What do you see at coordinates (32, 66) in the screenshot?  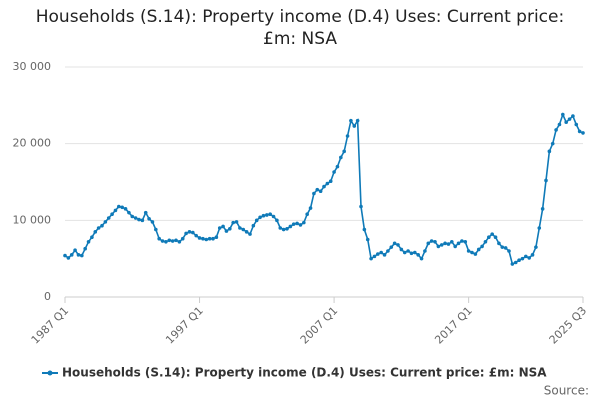 I see `y-tick-label: 30 000` at bounding box center [32, 66].